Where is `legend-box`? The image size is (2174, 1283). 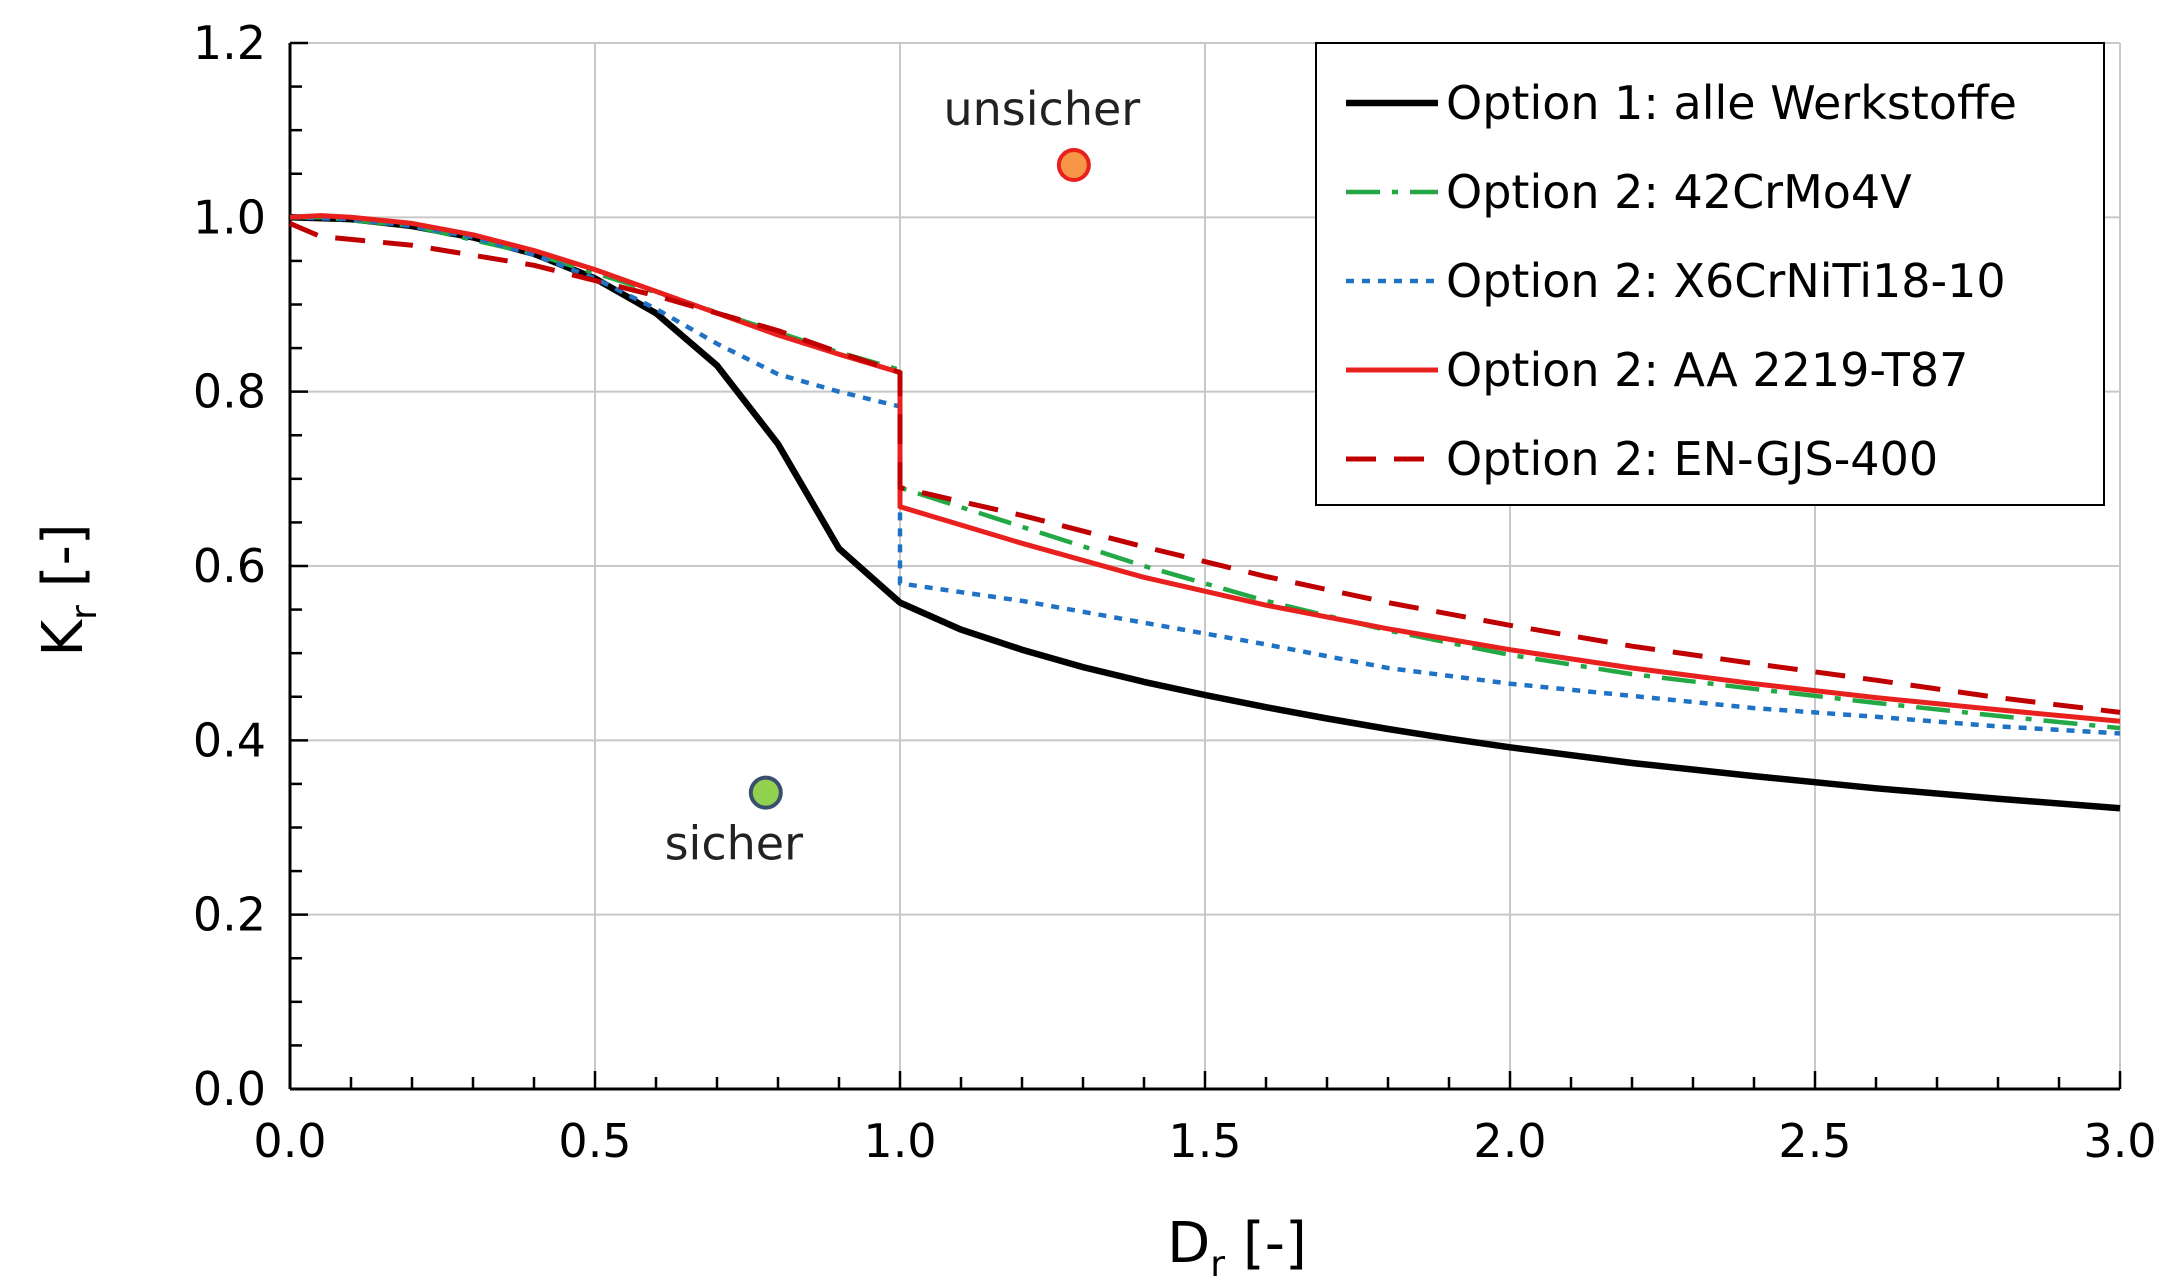 legend-box is located at coordinates (1710, 274).